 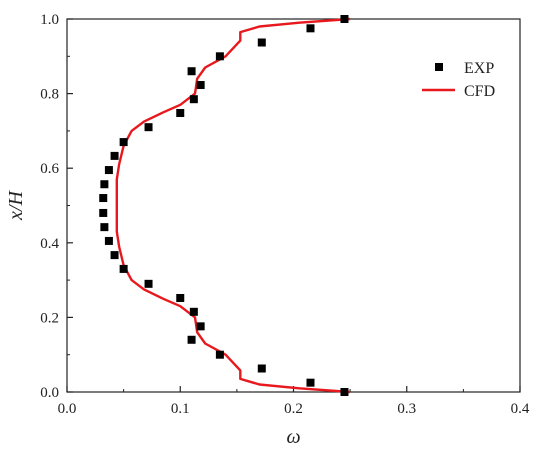 I want to click on legend-label-exp: EXP, so click(x=479, y=68).